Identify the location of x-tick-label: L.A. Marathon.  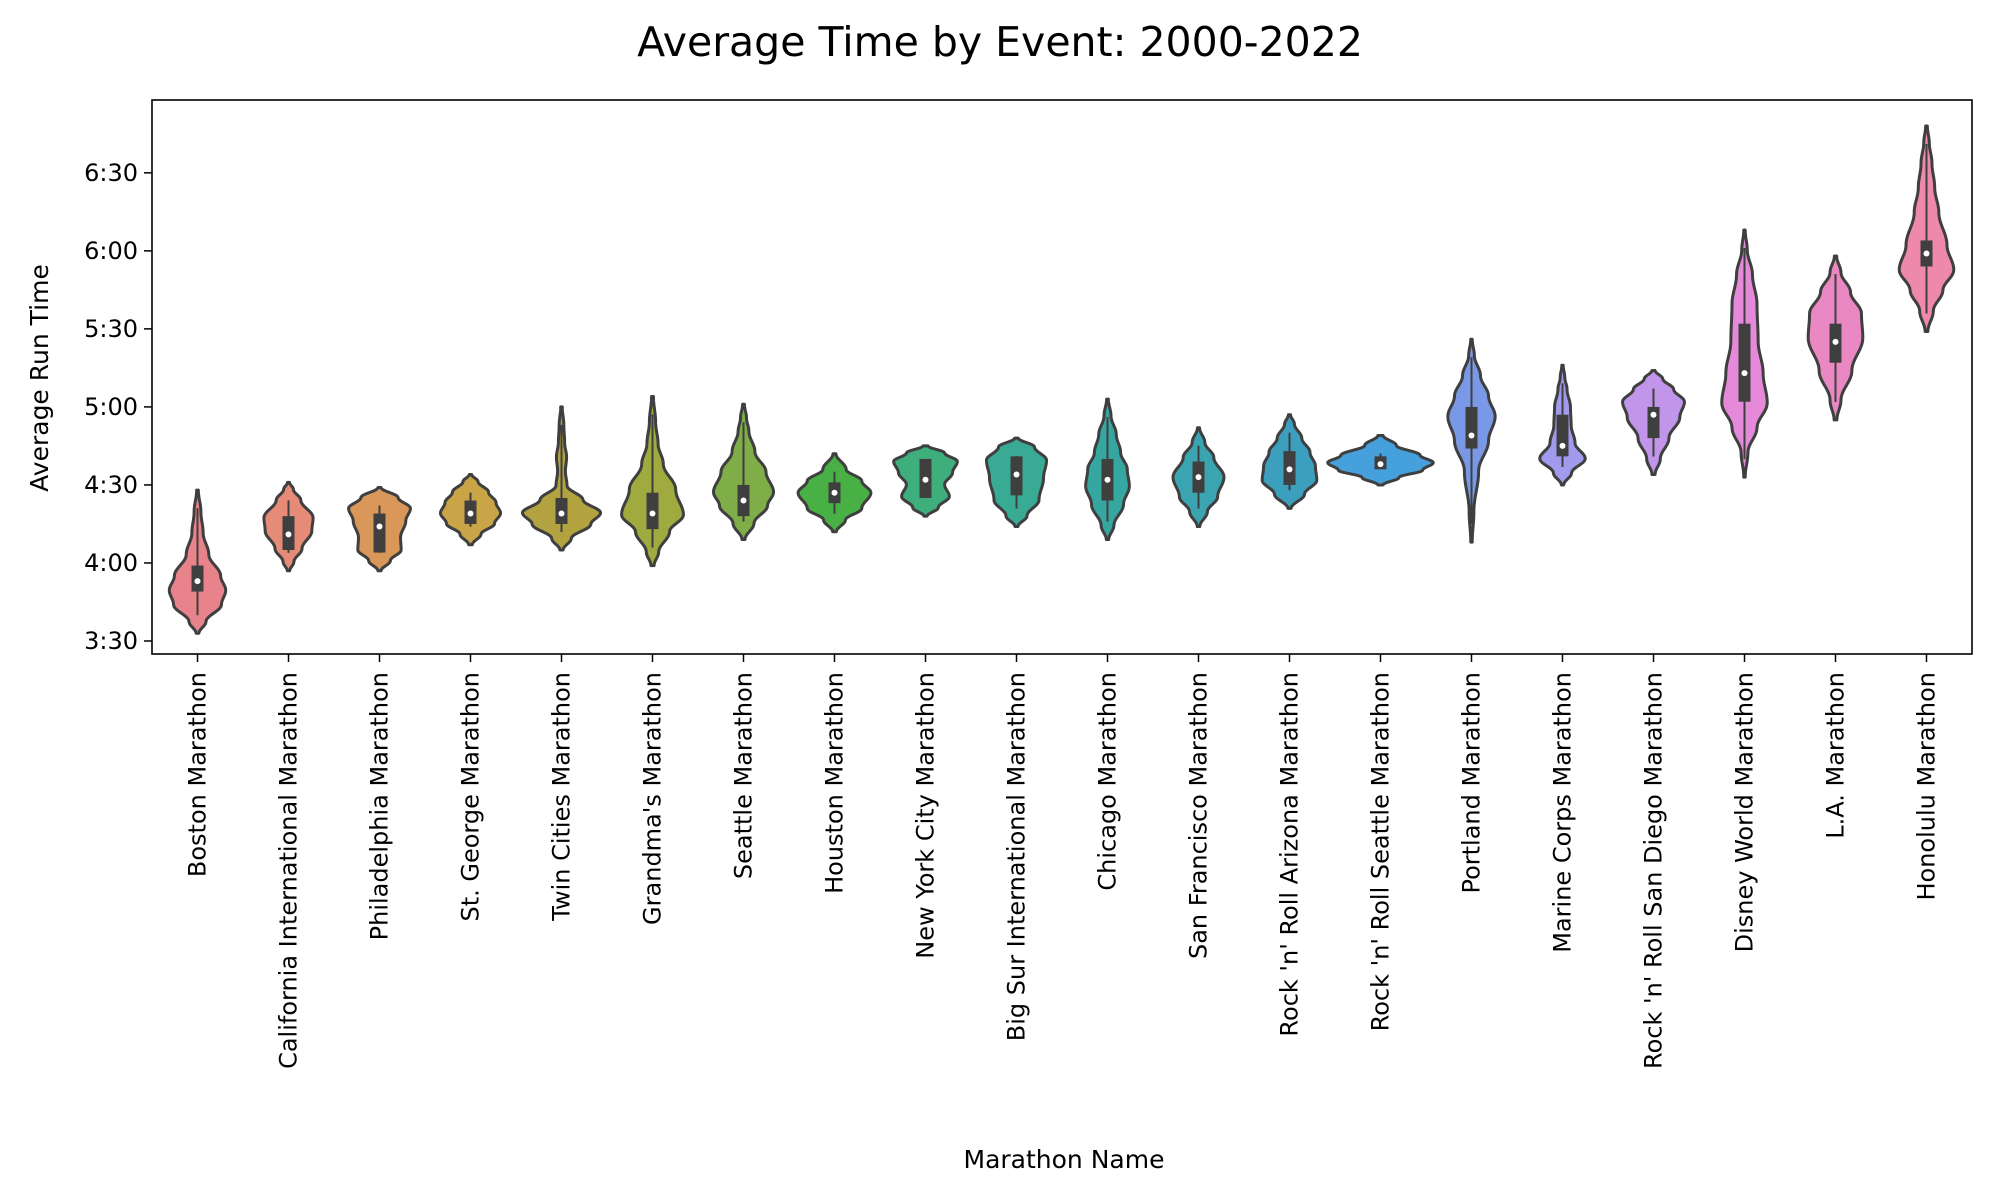
(1836, 755).